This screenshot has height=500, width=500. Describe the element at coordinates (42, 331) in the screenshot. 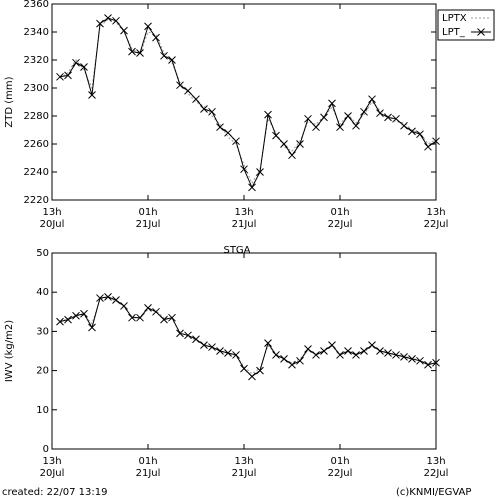

I see `y-tick-label: 30` at that location.